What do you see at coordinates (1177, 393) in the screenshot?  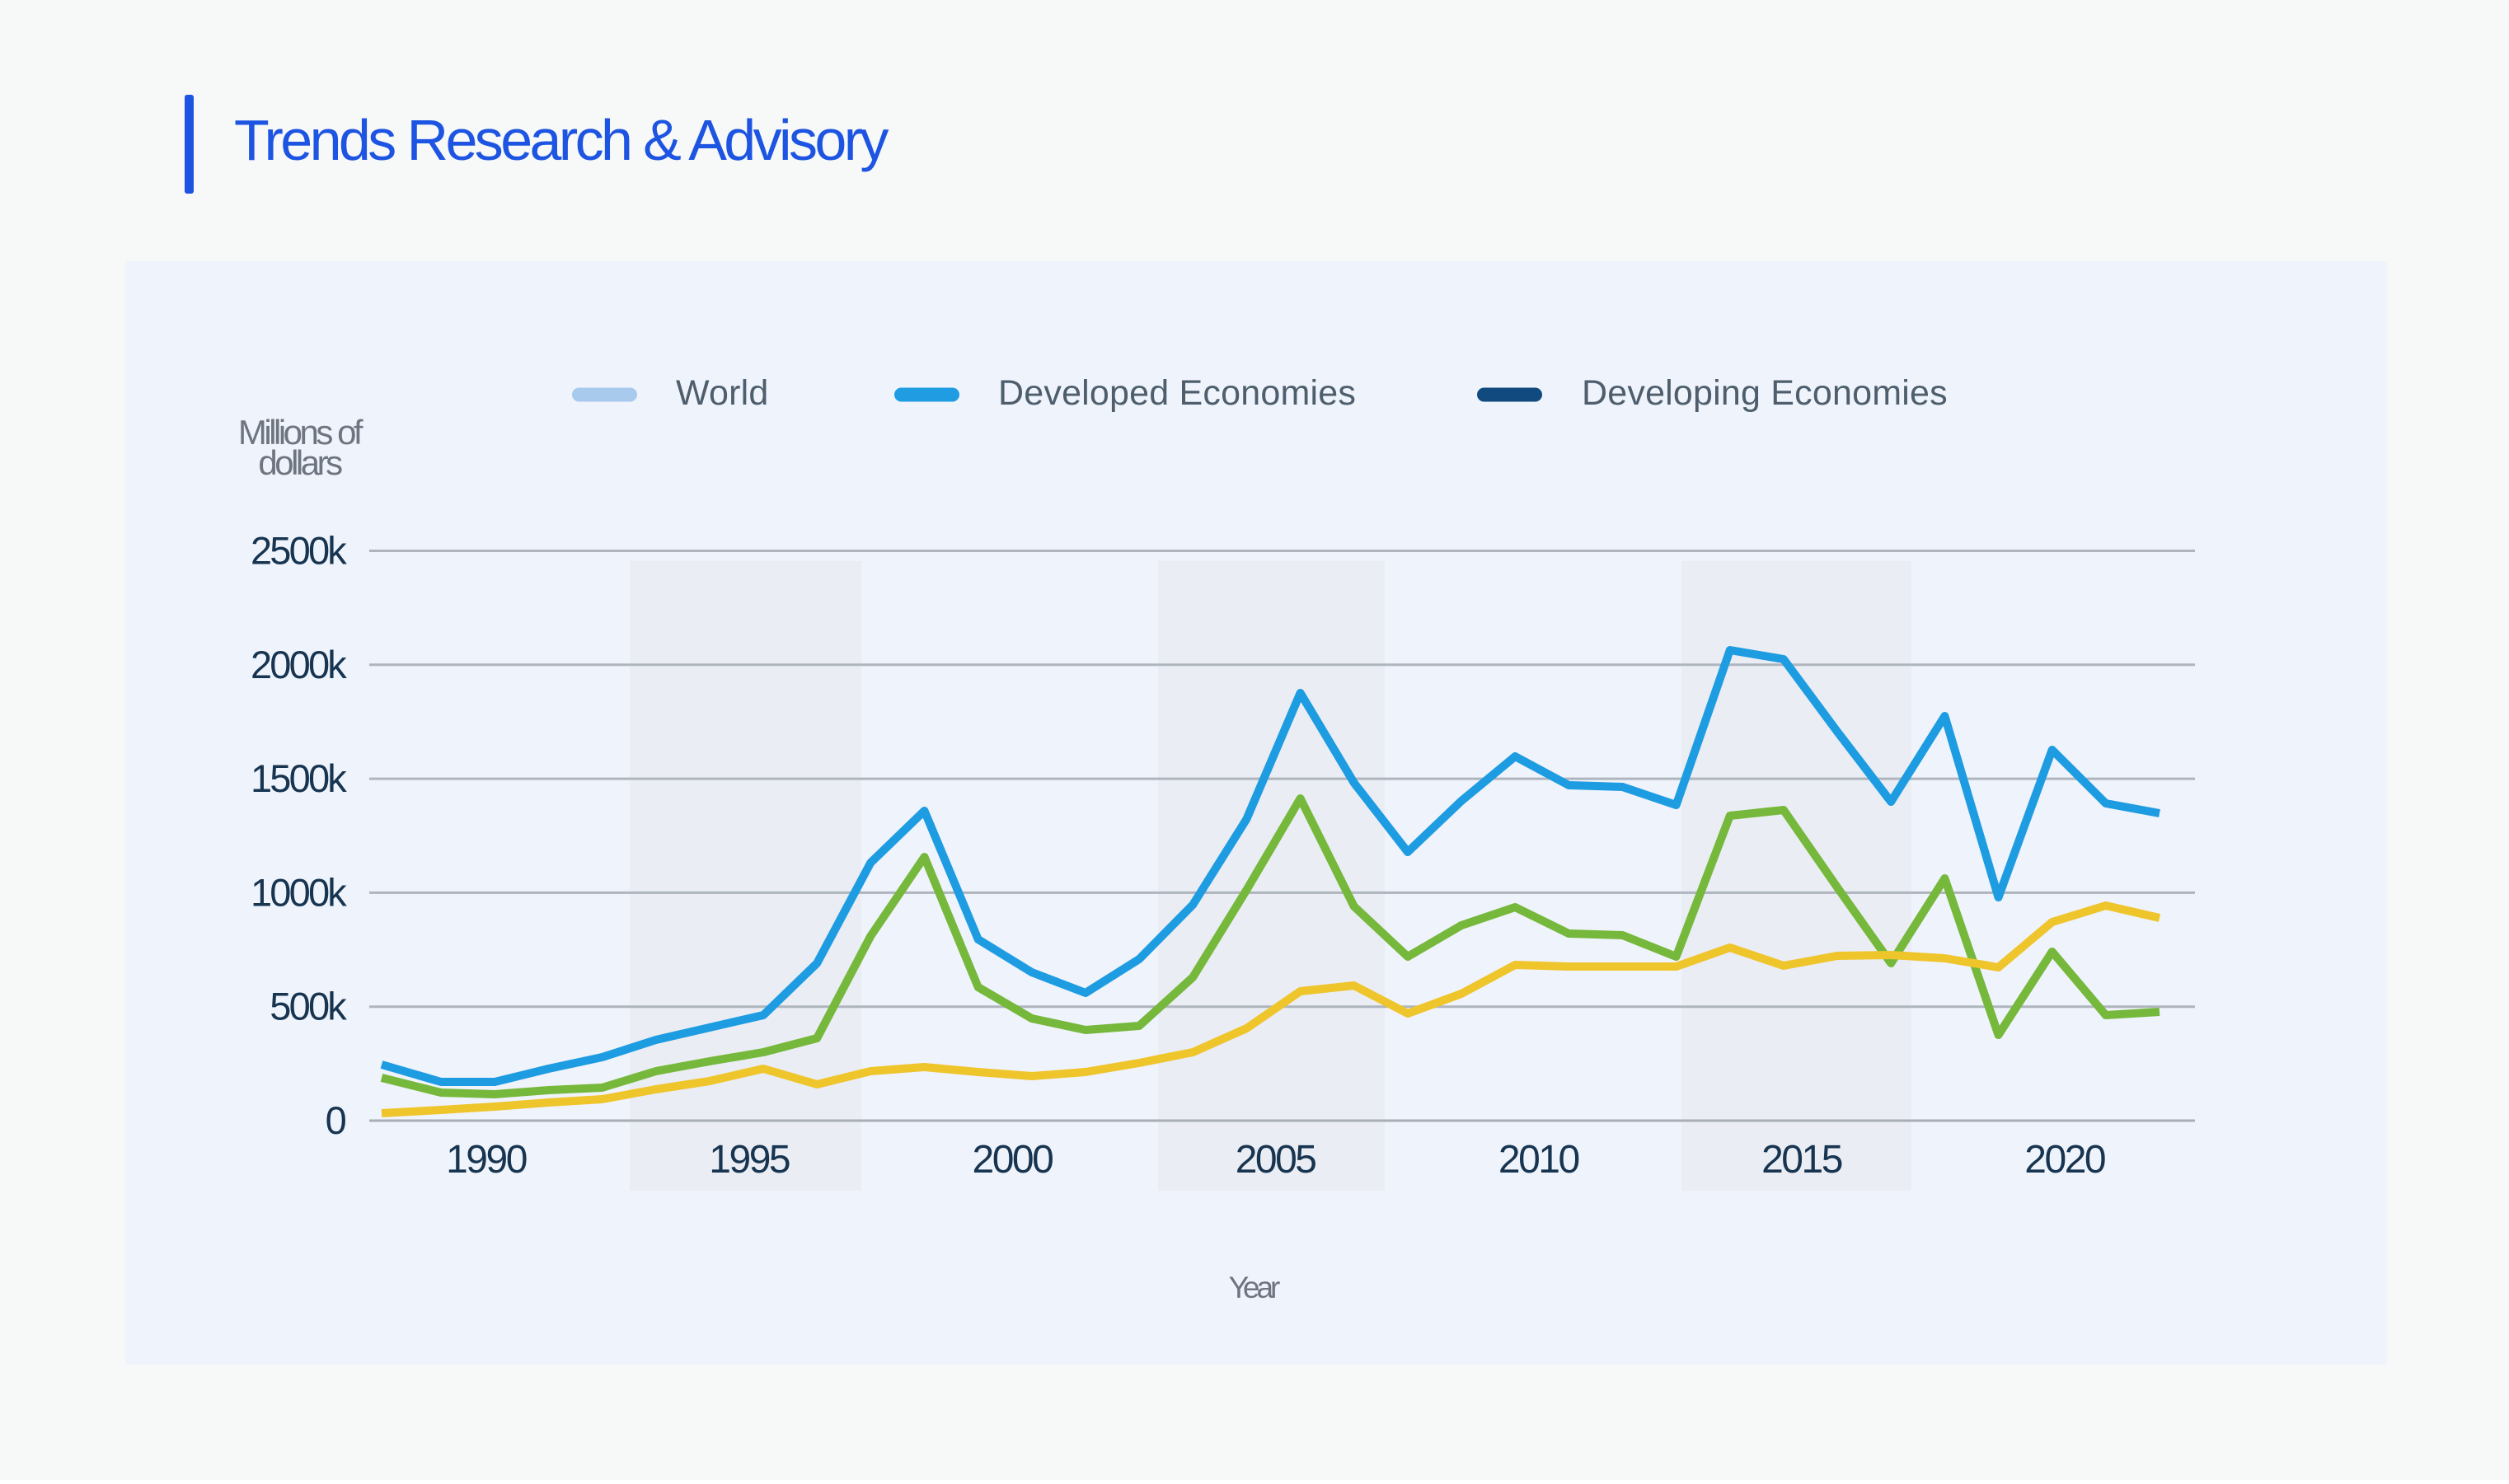 I see `svg-text: Developed Economies` at bounding box center [1177, 393].